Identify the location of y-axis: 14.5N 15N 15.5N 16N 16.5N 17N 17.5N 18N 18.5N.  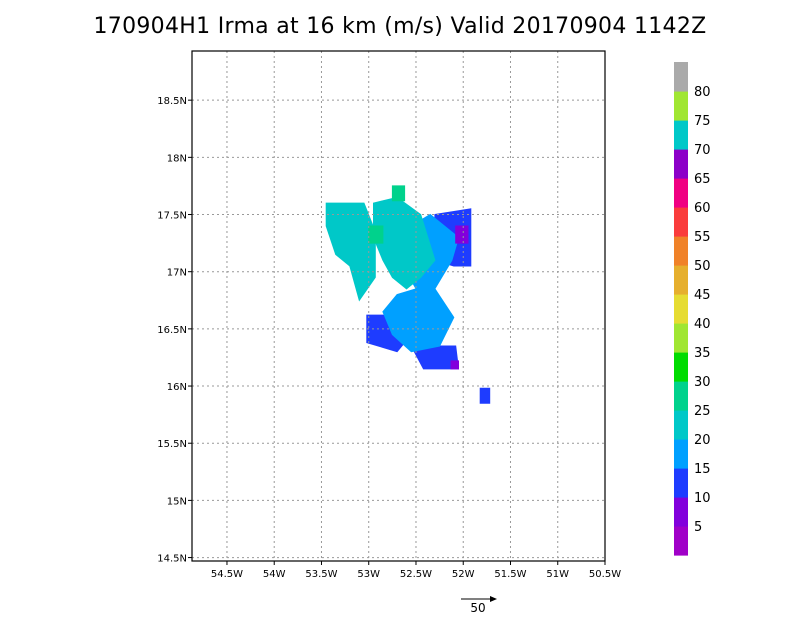
(174, 330).